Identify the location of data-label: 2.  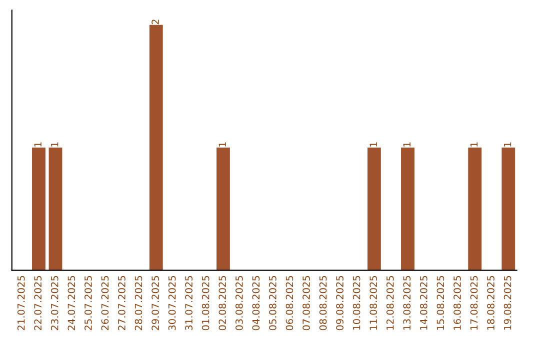
(155, 22).